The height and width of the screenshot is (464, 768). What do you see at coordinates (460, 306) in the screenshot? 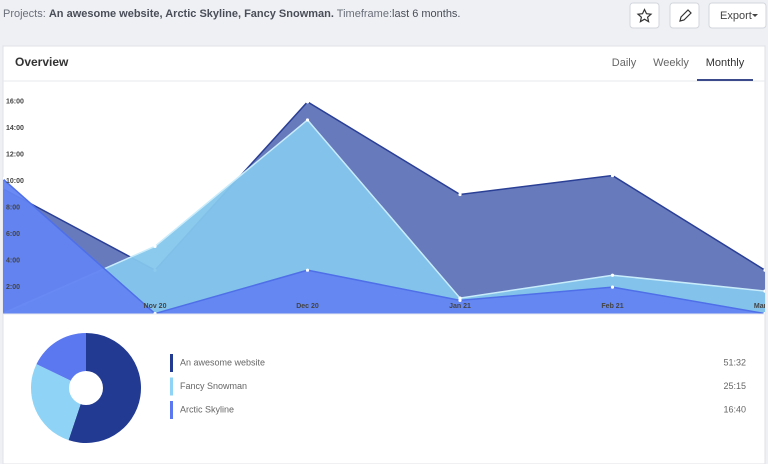
I see `x-tick-label: Jan 21` at bounding box center [460, 306].